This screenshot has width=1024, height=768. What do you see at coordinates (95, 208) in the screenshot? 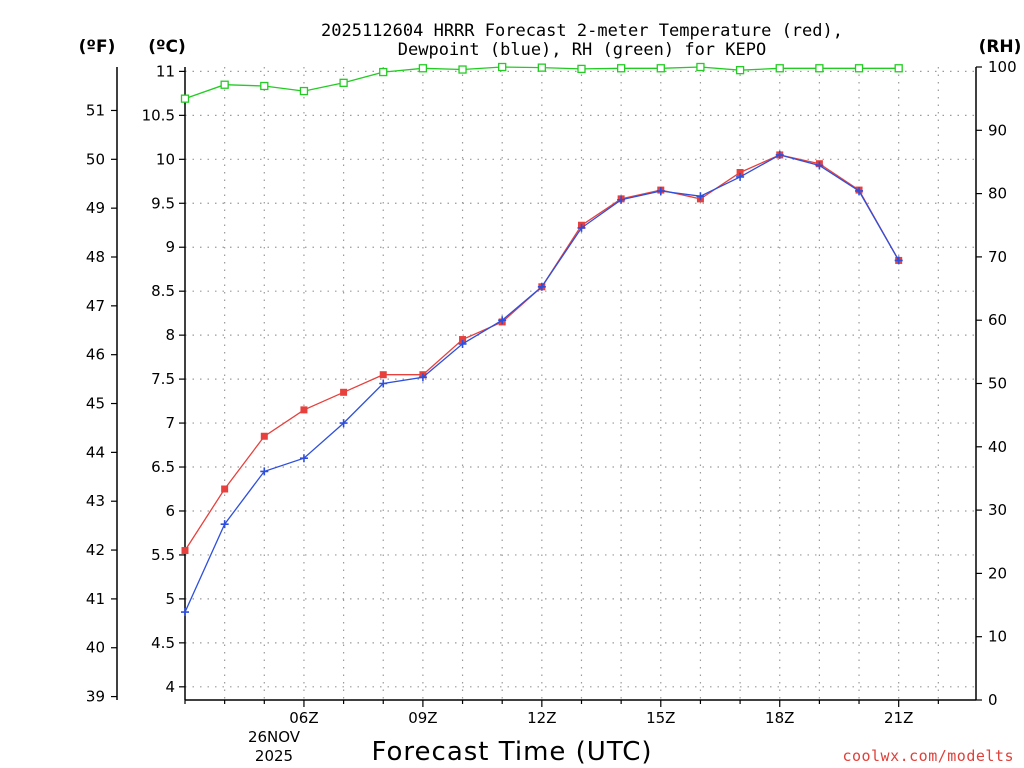
I see `fahrenheit-tick-label: 49` at bounding box center [95, 208].